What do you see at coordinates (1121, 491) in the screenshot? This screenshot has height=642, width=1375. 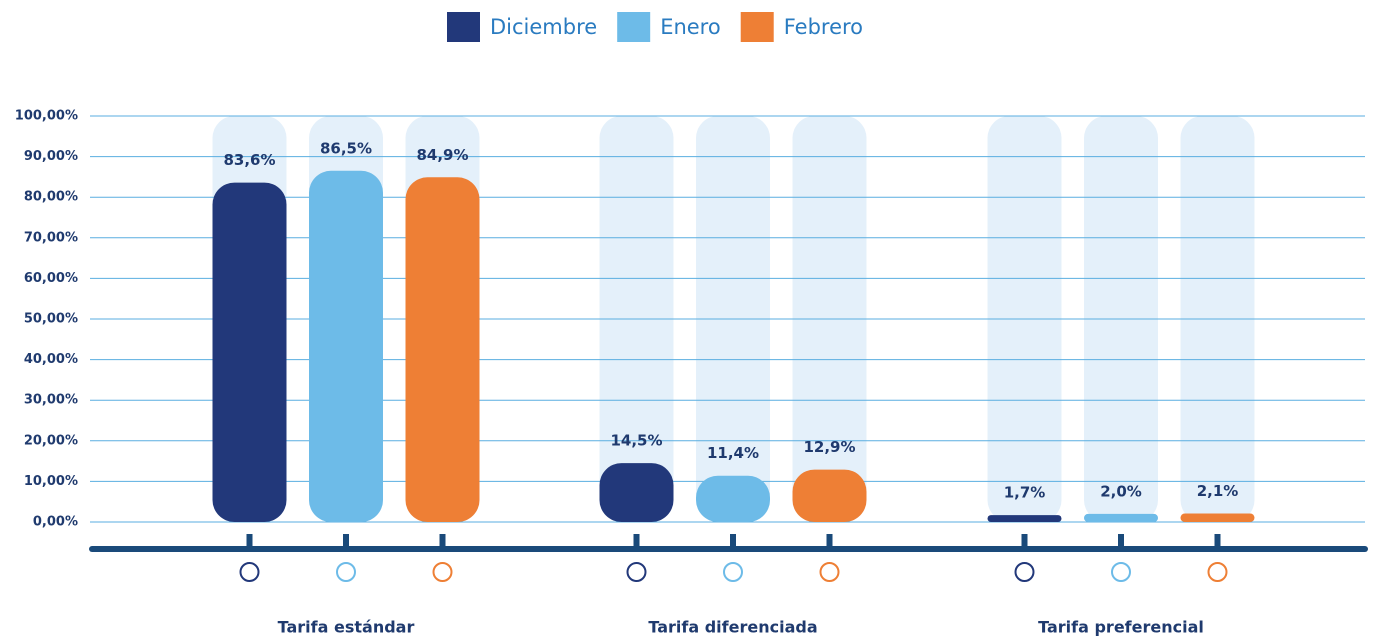 I see `value-label: 2,0%` at bounding box center [1121, 491].